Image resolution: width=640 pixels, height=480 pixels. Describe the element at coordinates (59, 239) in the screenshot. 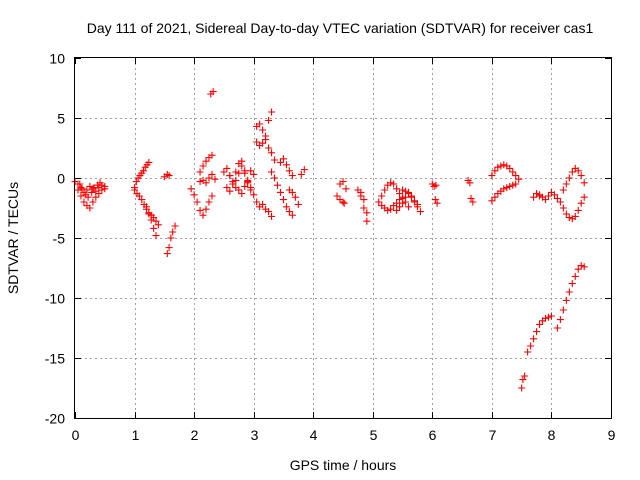

I see `y-tick-label: -5` at that location.